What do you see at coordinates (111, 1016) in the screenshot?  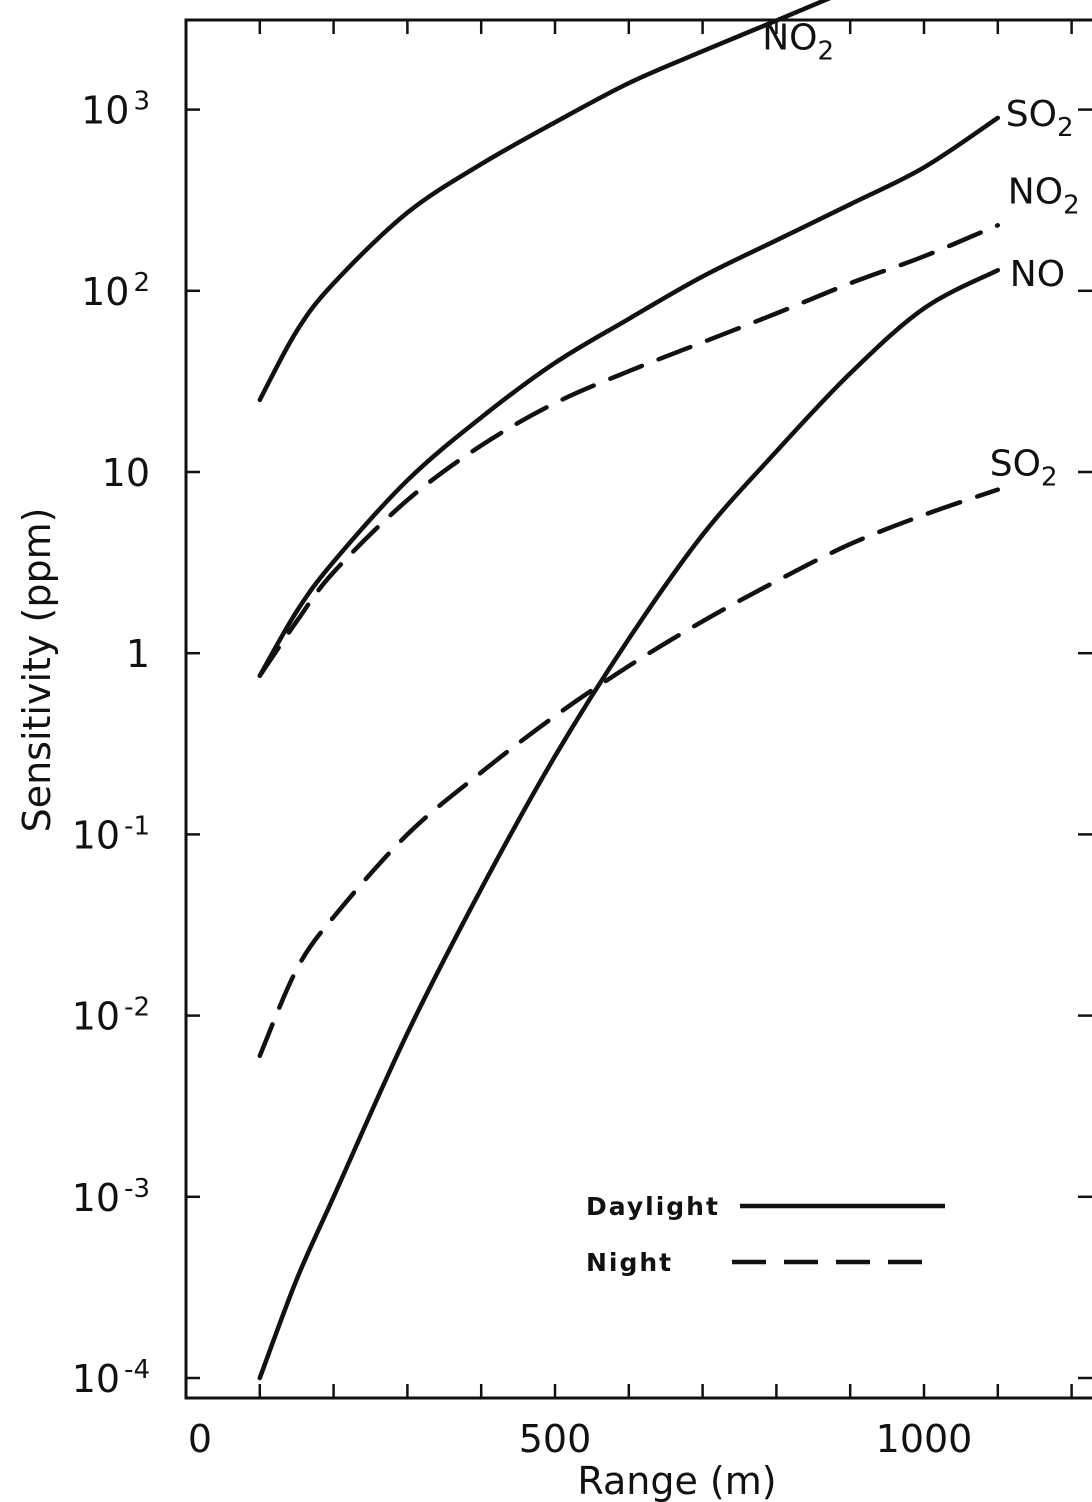 I see `y-tick-label: 10 -2` at bounding box center [111, 1016].